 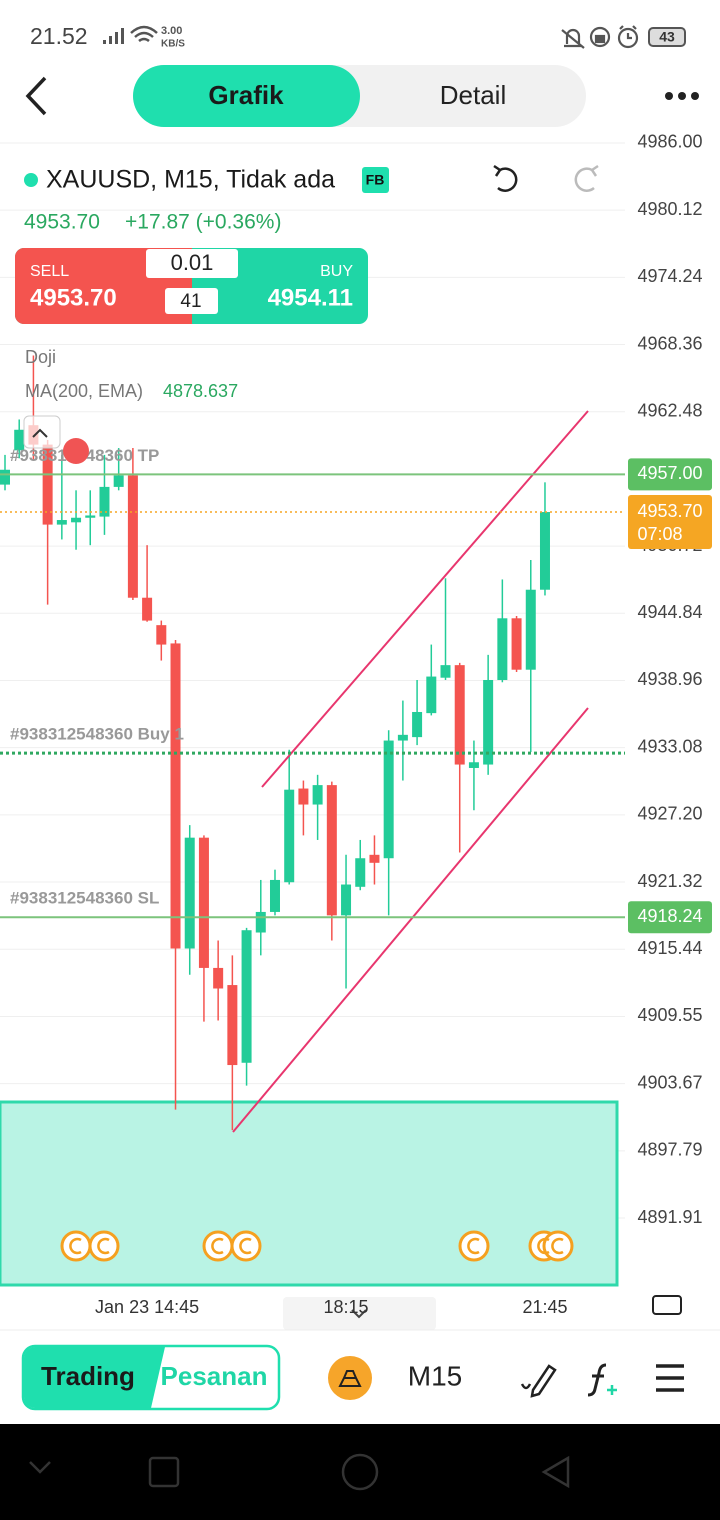 What do you see at coordinates (76, 451) in the screenshot?
I see `pending-marker` at bounding box center [76, 451].